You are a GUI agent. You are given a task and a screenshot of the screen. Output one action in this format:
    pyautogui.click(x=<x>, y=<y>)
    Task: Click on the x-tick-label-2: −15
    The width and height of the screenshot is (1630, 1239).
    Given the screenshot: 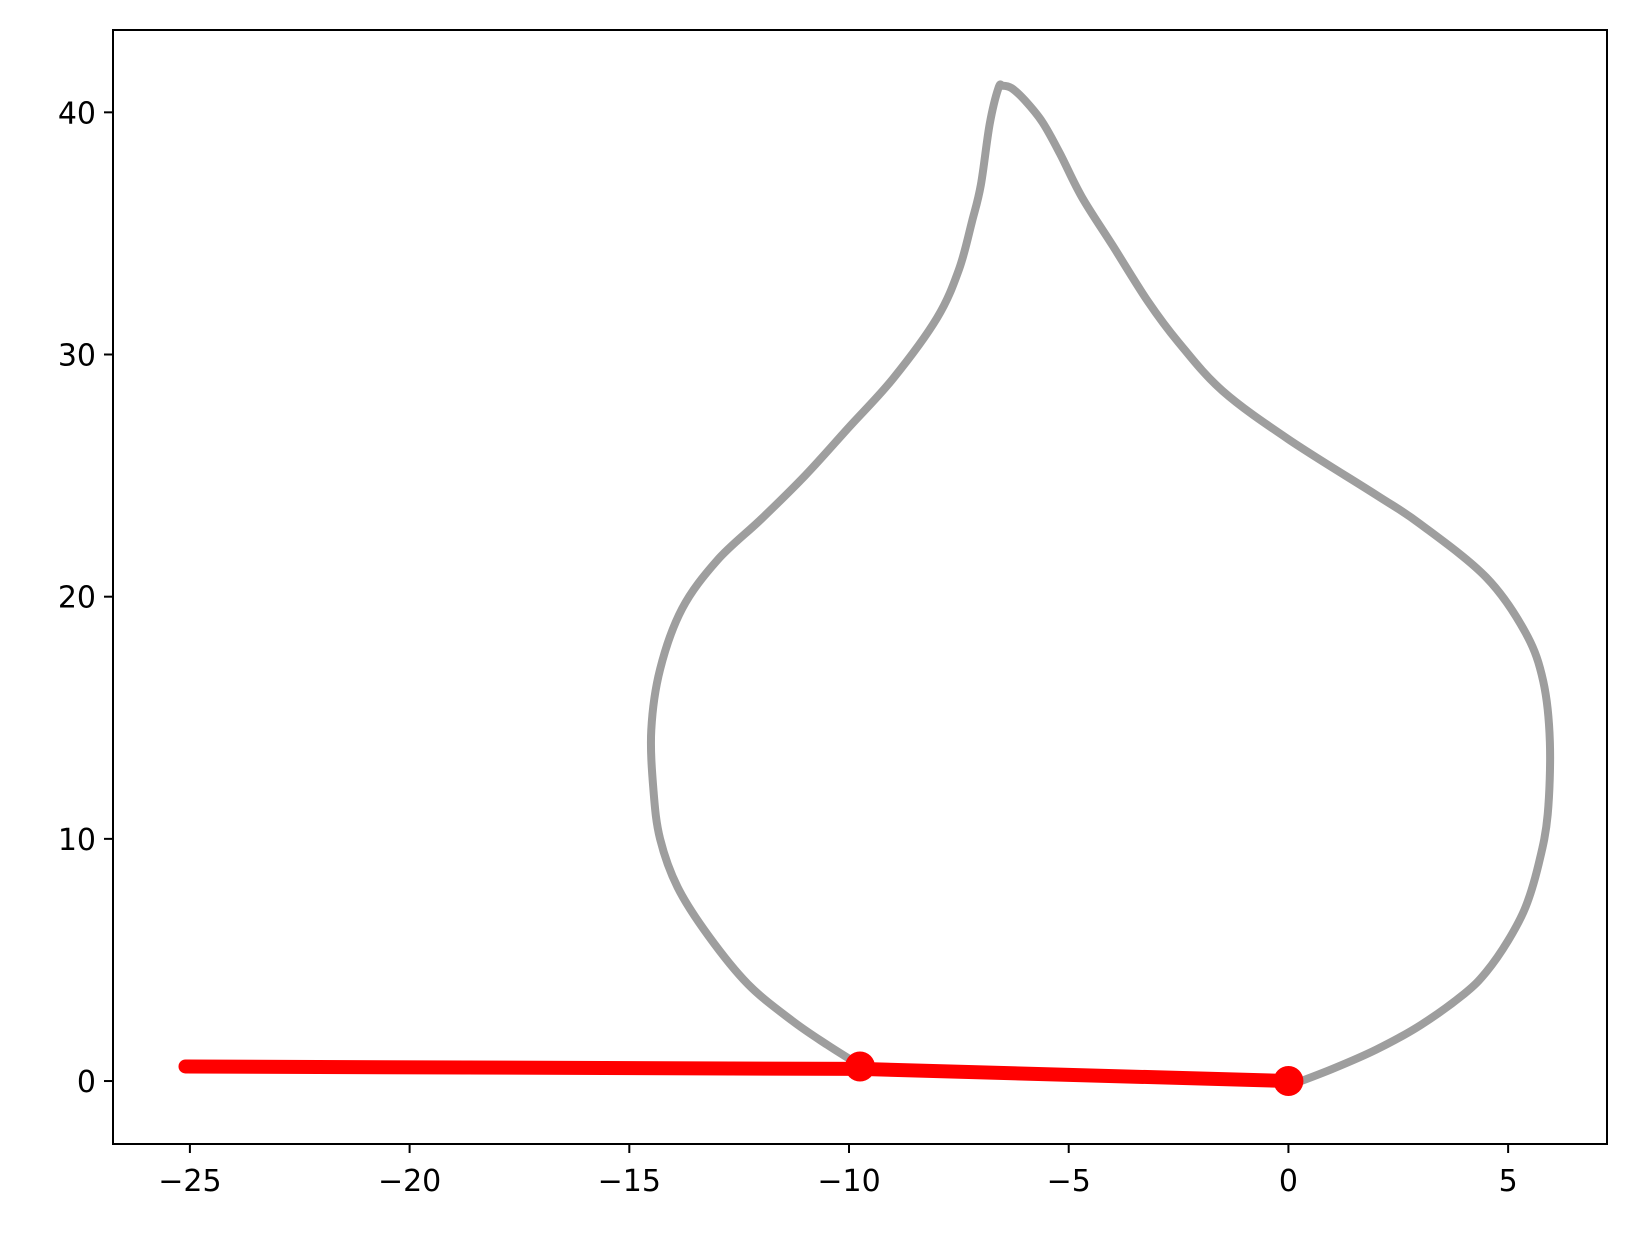 What is the action you would take?
    pyautogui.click(x=629, y=1181)
    